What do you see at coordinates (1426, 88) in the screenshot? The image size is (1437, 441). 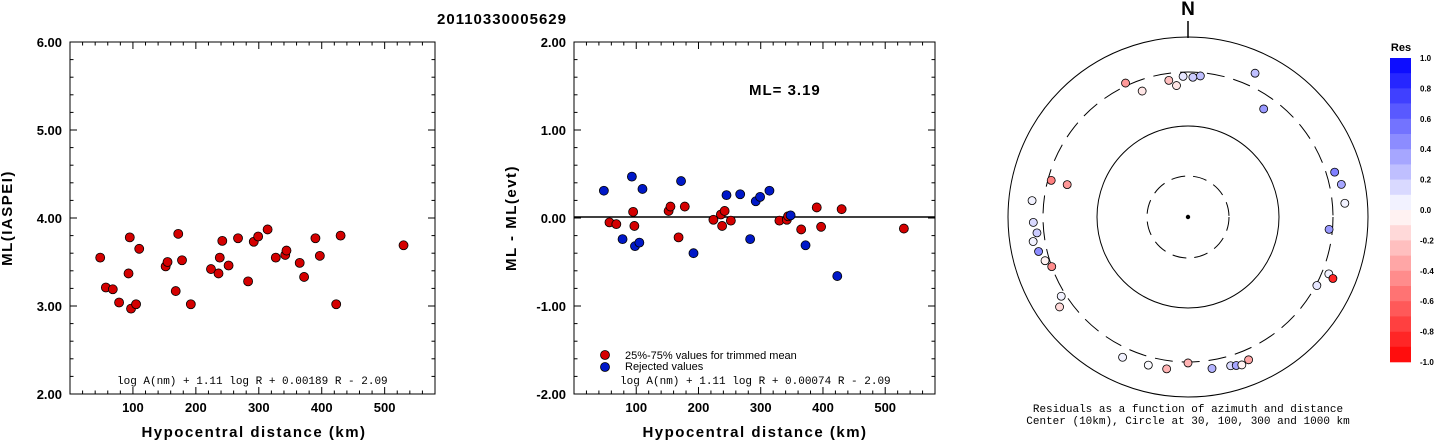 I see `colorbar-tick-label: 0.8` at bounding box center [1426, 88].